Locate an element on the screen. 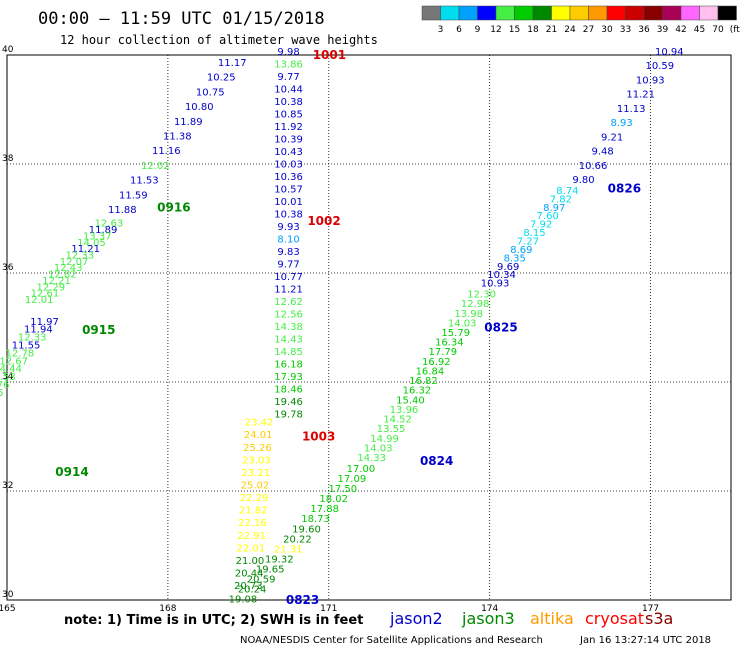 The height and width of the screenshot is (650, 740). swh-value: 9.80 is located at coordinates (583, 180).